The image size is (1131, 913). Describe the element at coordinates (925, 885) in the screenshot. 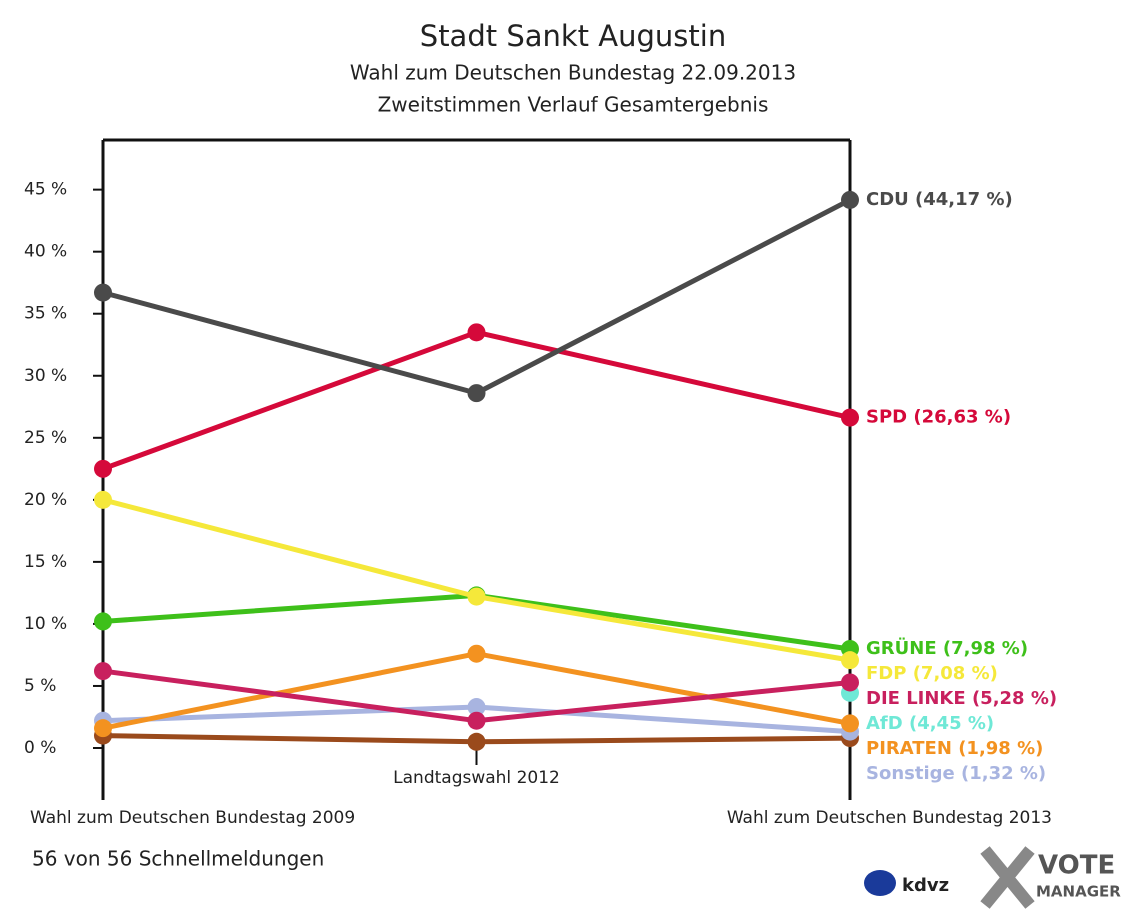

I see `logo-text: kdvz` at that location.